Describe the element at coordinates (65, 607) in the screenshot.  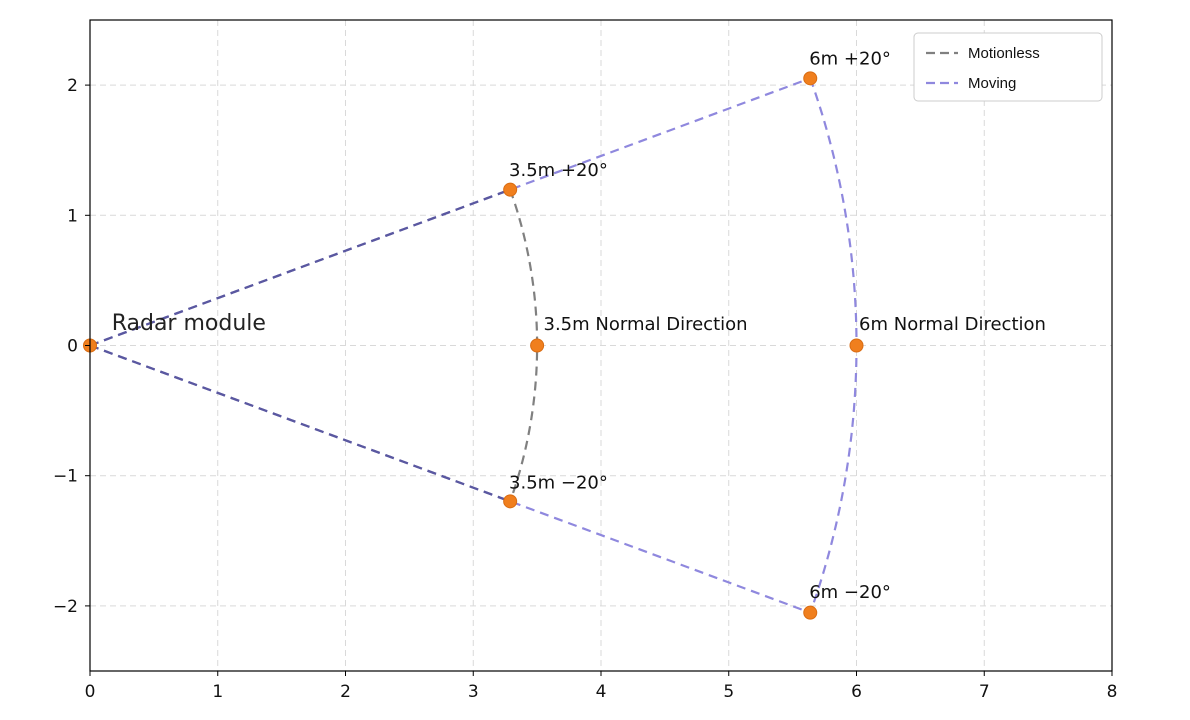
I see `y-tick-label: −2` at that location.